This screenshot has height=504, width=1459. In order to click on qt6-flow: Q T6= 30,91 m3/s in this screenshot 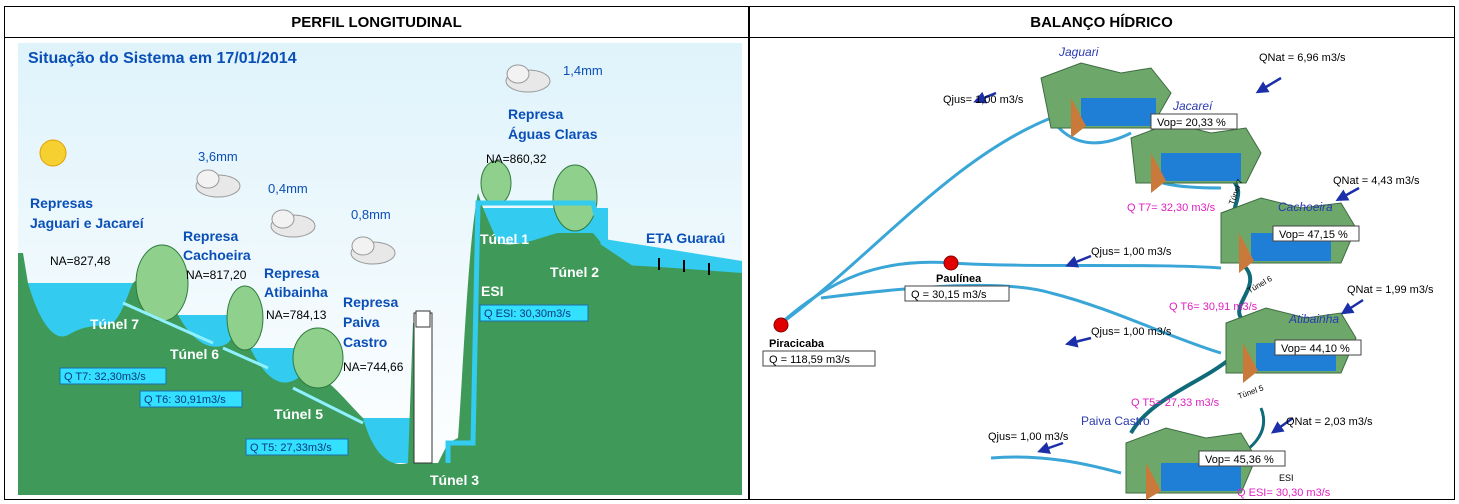, I will do `click(1213, 307)`.